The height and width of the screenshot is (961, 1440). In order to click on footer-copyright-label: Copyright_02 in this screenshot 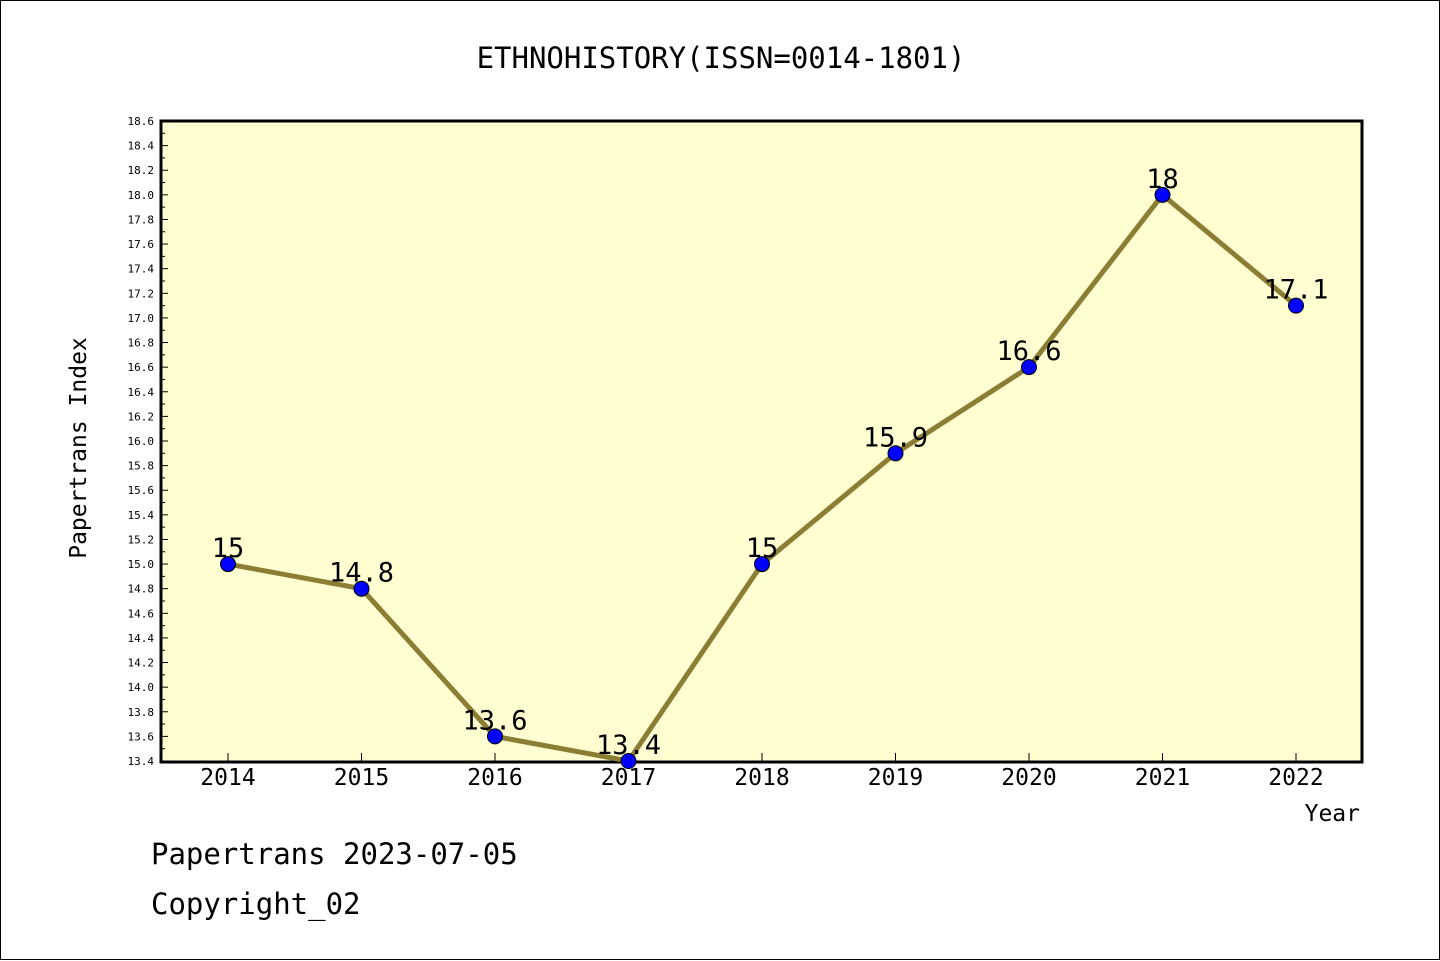, I will do `click(256, 904)`.